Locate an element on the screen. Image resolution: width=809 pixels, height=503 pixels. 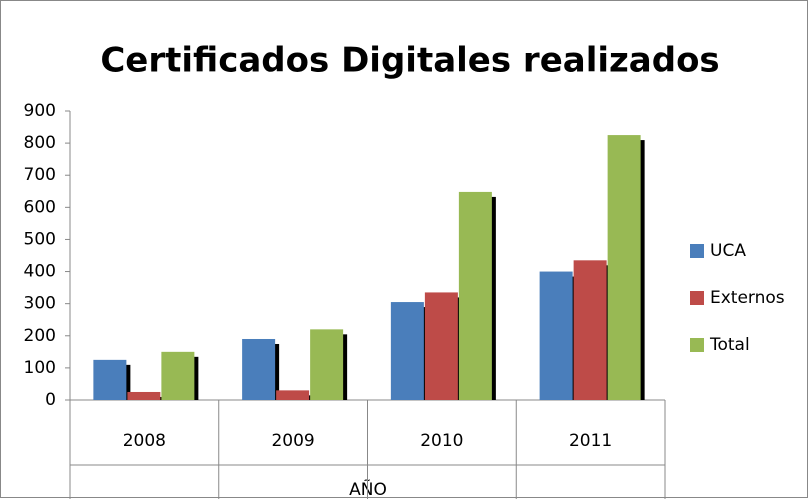
x-tick-label: 2009 is located at coordinates (292, 441).